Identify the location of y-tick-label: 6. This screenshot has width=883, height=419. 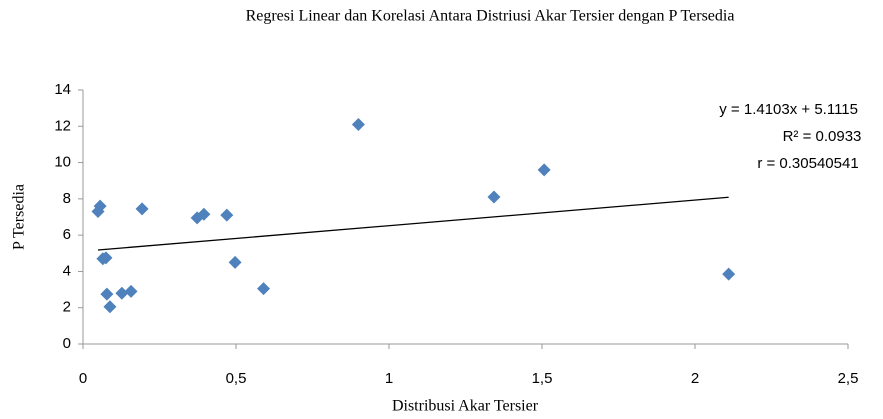
(67, 234).